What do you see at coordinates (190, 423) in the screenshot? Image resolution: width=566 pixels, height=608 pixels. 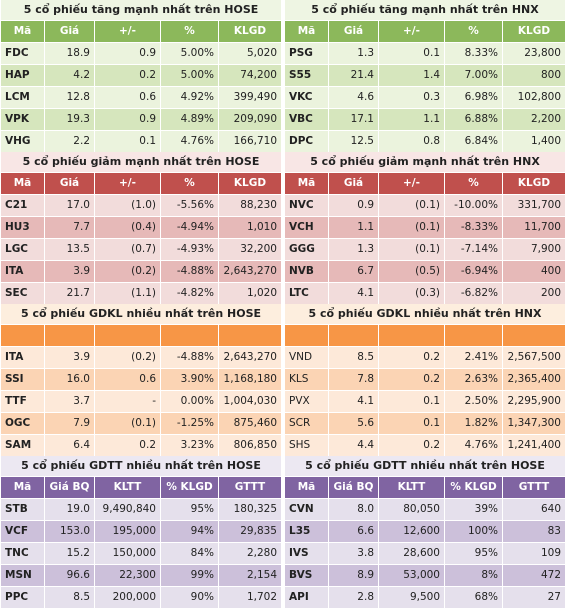 I see `cell: -1.25%` at bounding box center [190, 423].